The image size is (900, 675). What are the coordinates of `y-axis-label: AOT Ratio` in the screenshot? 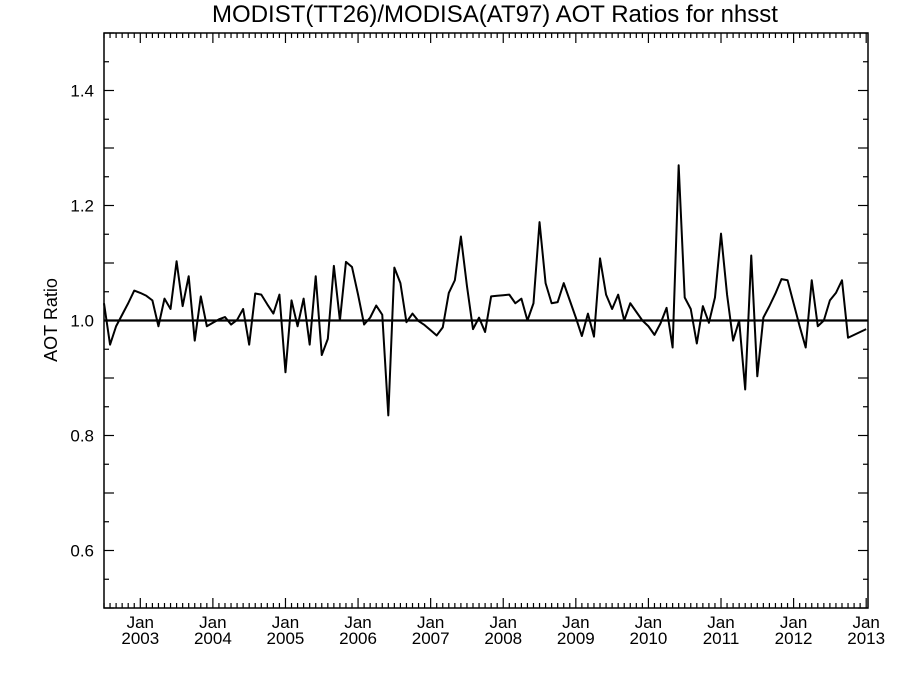 It's located at (51, 320).